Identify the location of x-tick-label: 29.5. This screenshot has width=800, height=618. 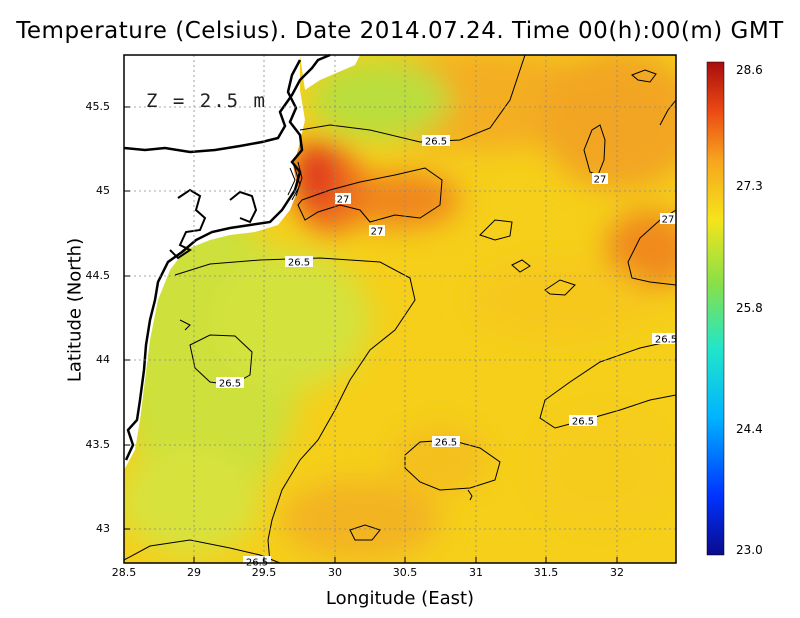
(264, 572).